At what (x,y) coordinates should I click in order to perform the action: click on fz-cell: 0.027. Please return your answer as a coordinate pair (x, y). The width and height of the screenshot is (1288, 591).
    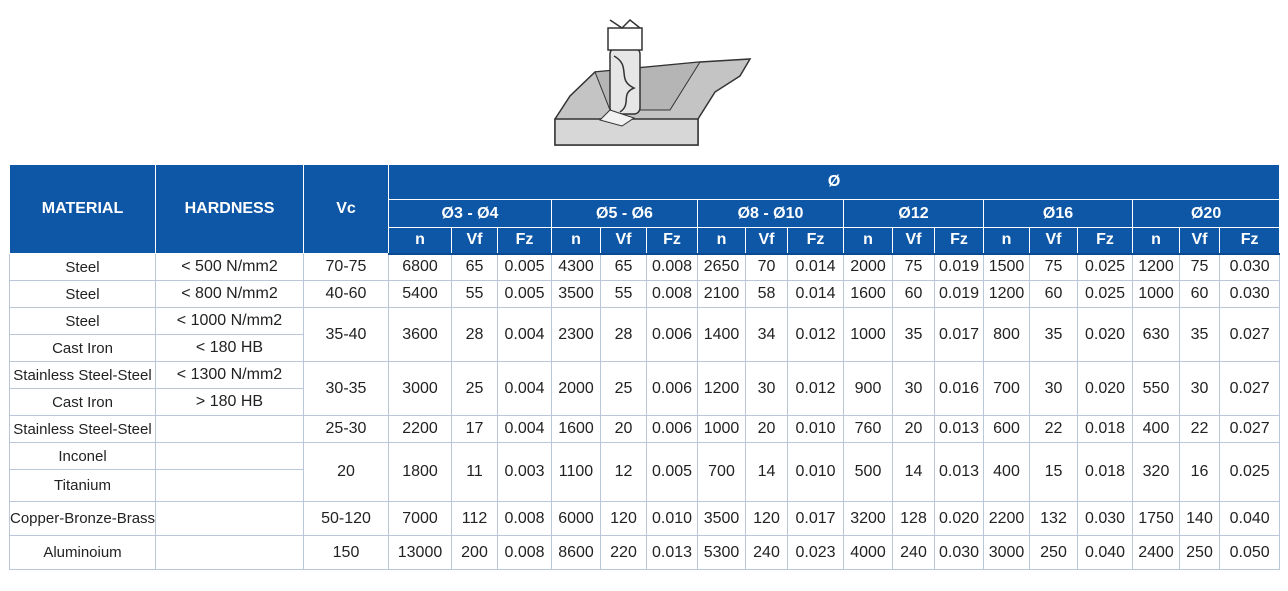
    Looking at the image, I should click on (1249, 388).